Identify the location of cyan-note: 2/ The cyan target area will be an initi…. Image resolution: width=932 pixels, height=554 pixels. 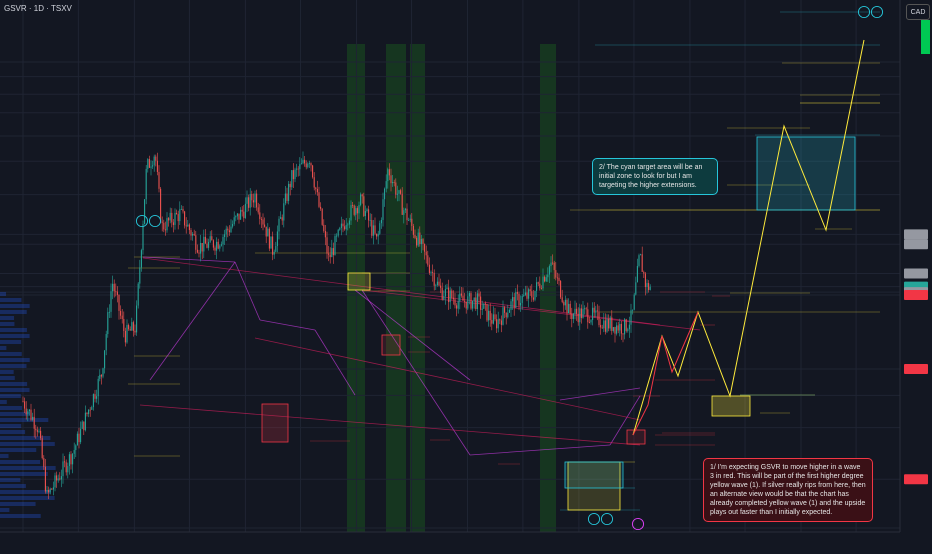
(655, 176).